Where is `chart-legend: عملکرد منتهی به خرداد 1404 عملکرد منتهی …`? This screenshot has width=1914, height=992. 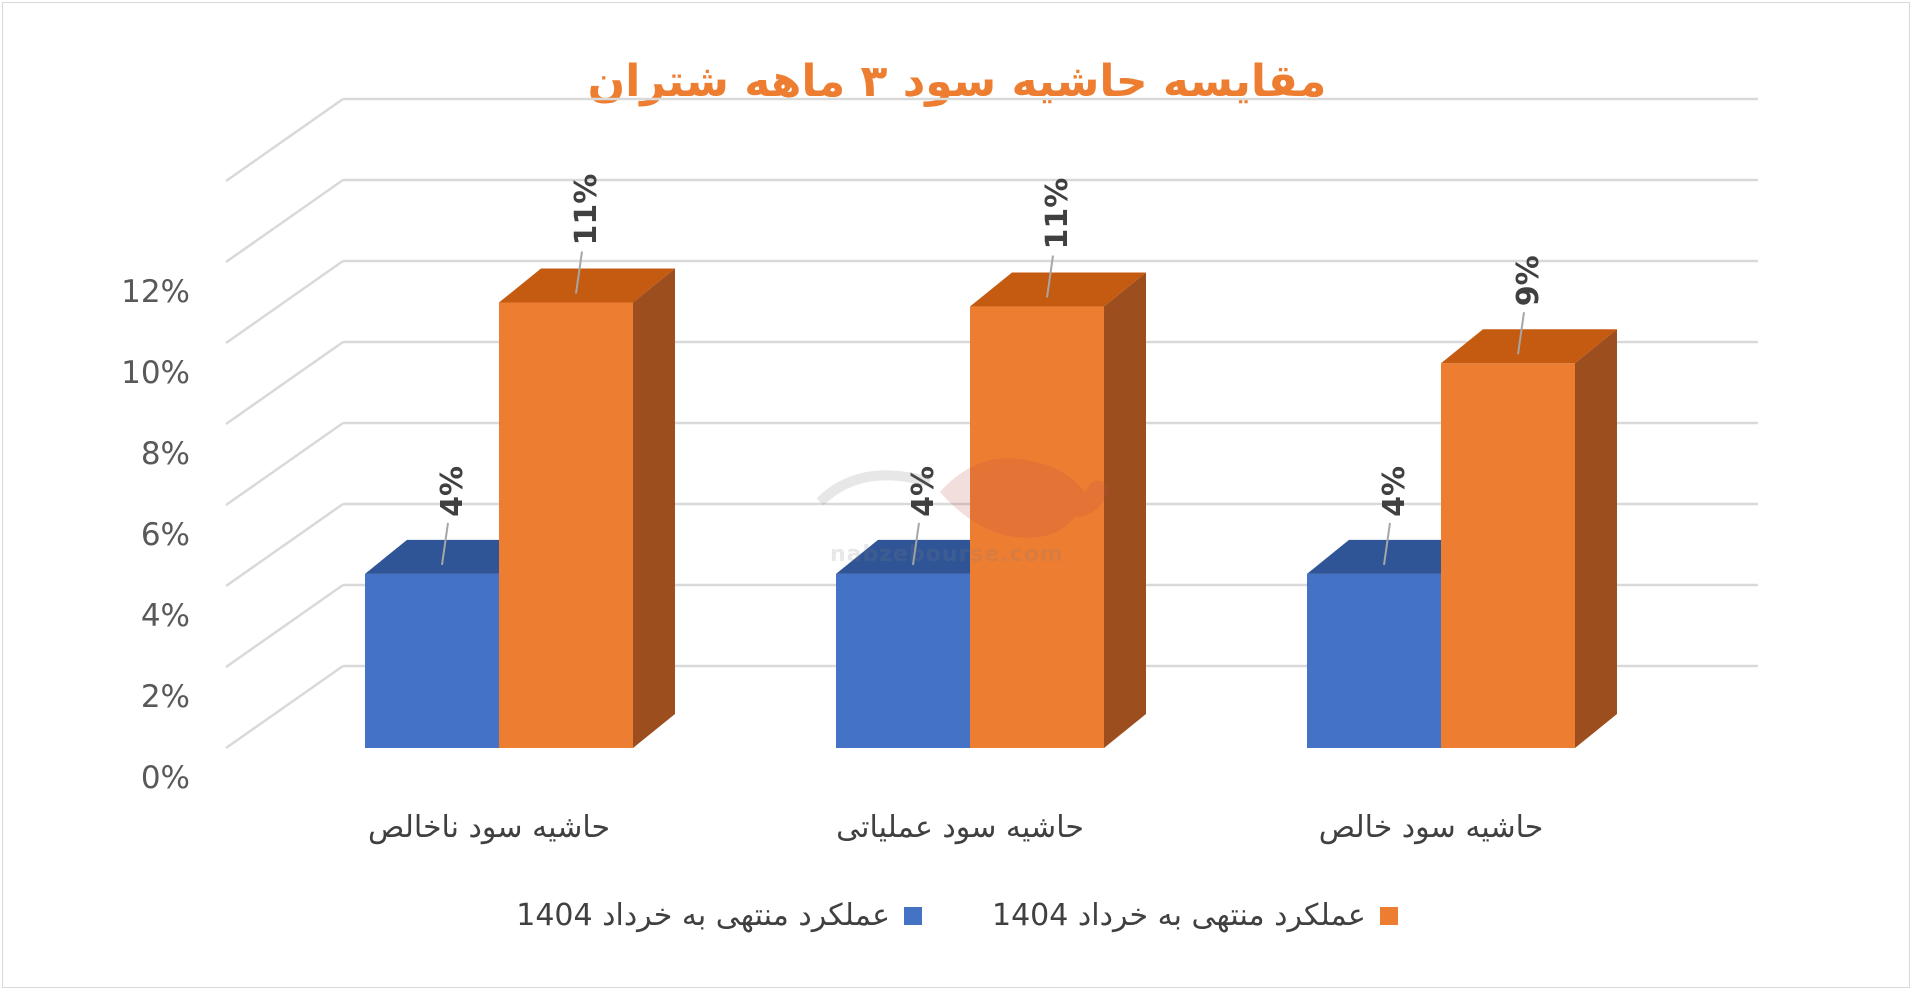
chart-legend: عملکرد منتهی به خرداد 1404 عملکرد منتهی … is located at coordinates (957, 915).